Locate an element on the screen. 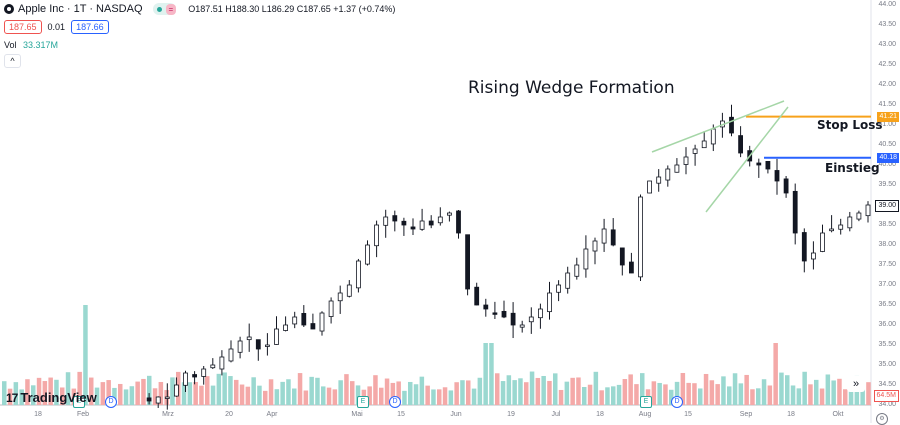 The image size is (900, 425). time-tick: 20 is located at coordinates (229, 414).